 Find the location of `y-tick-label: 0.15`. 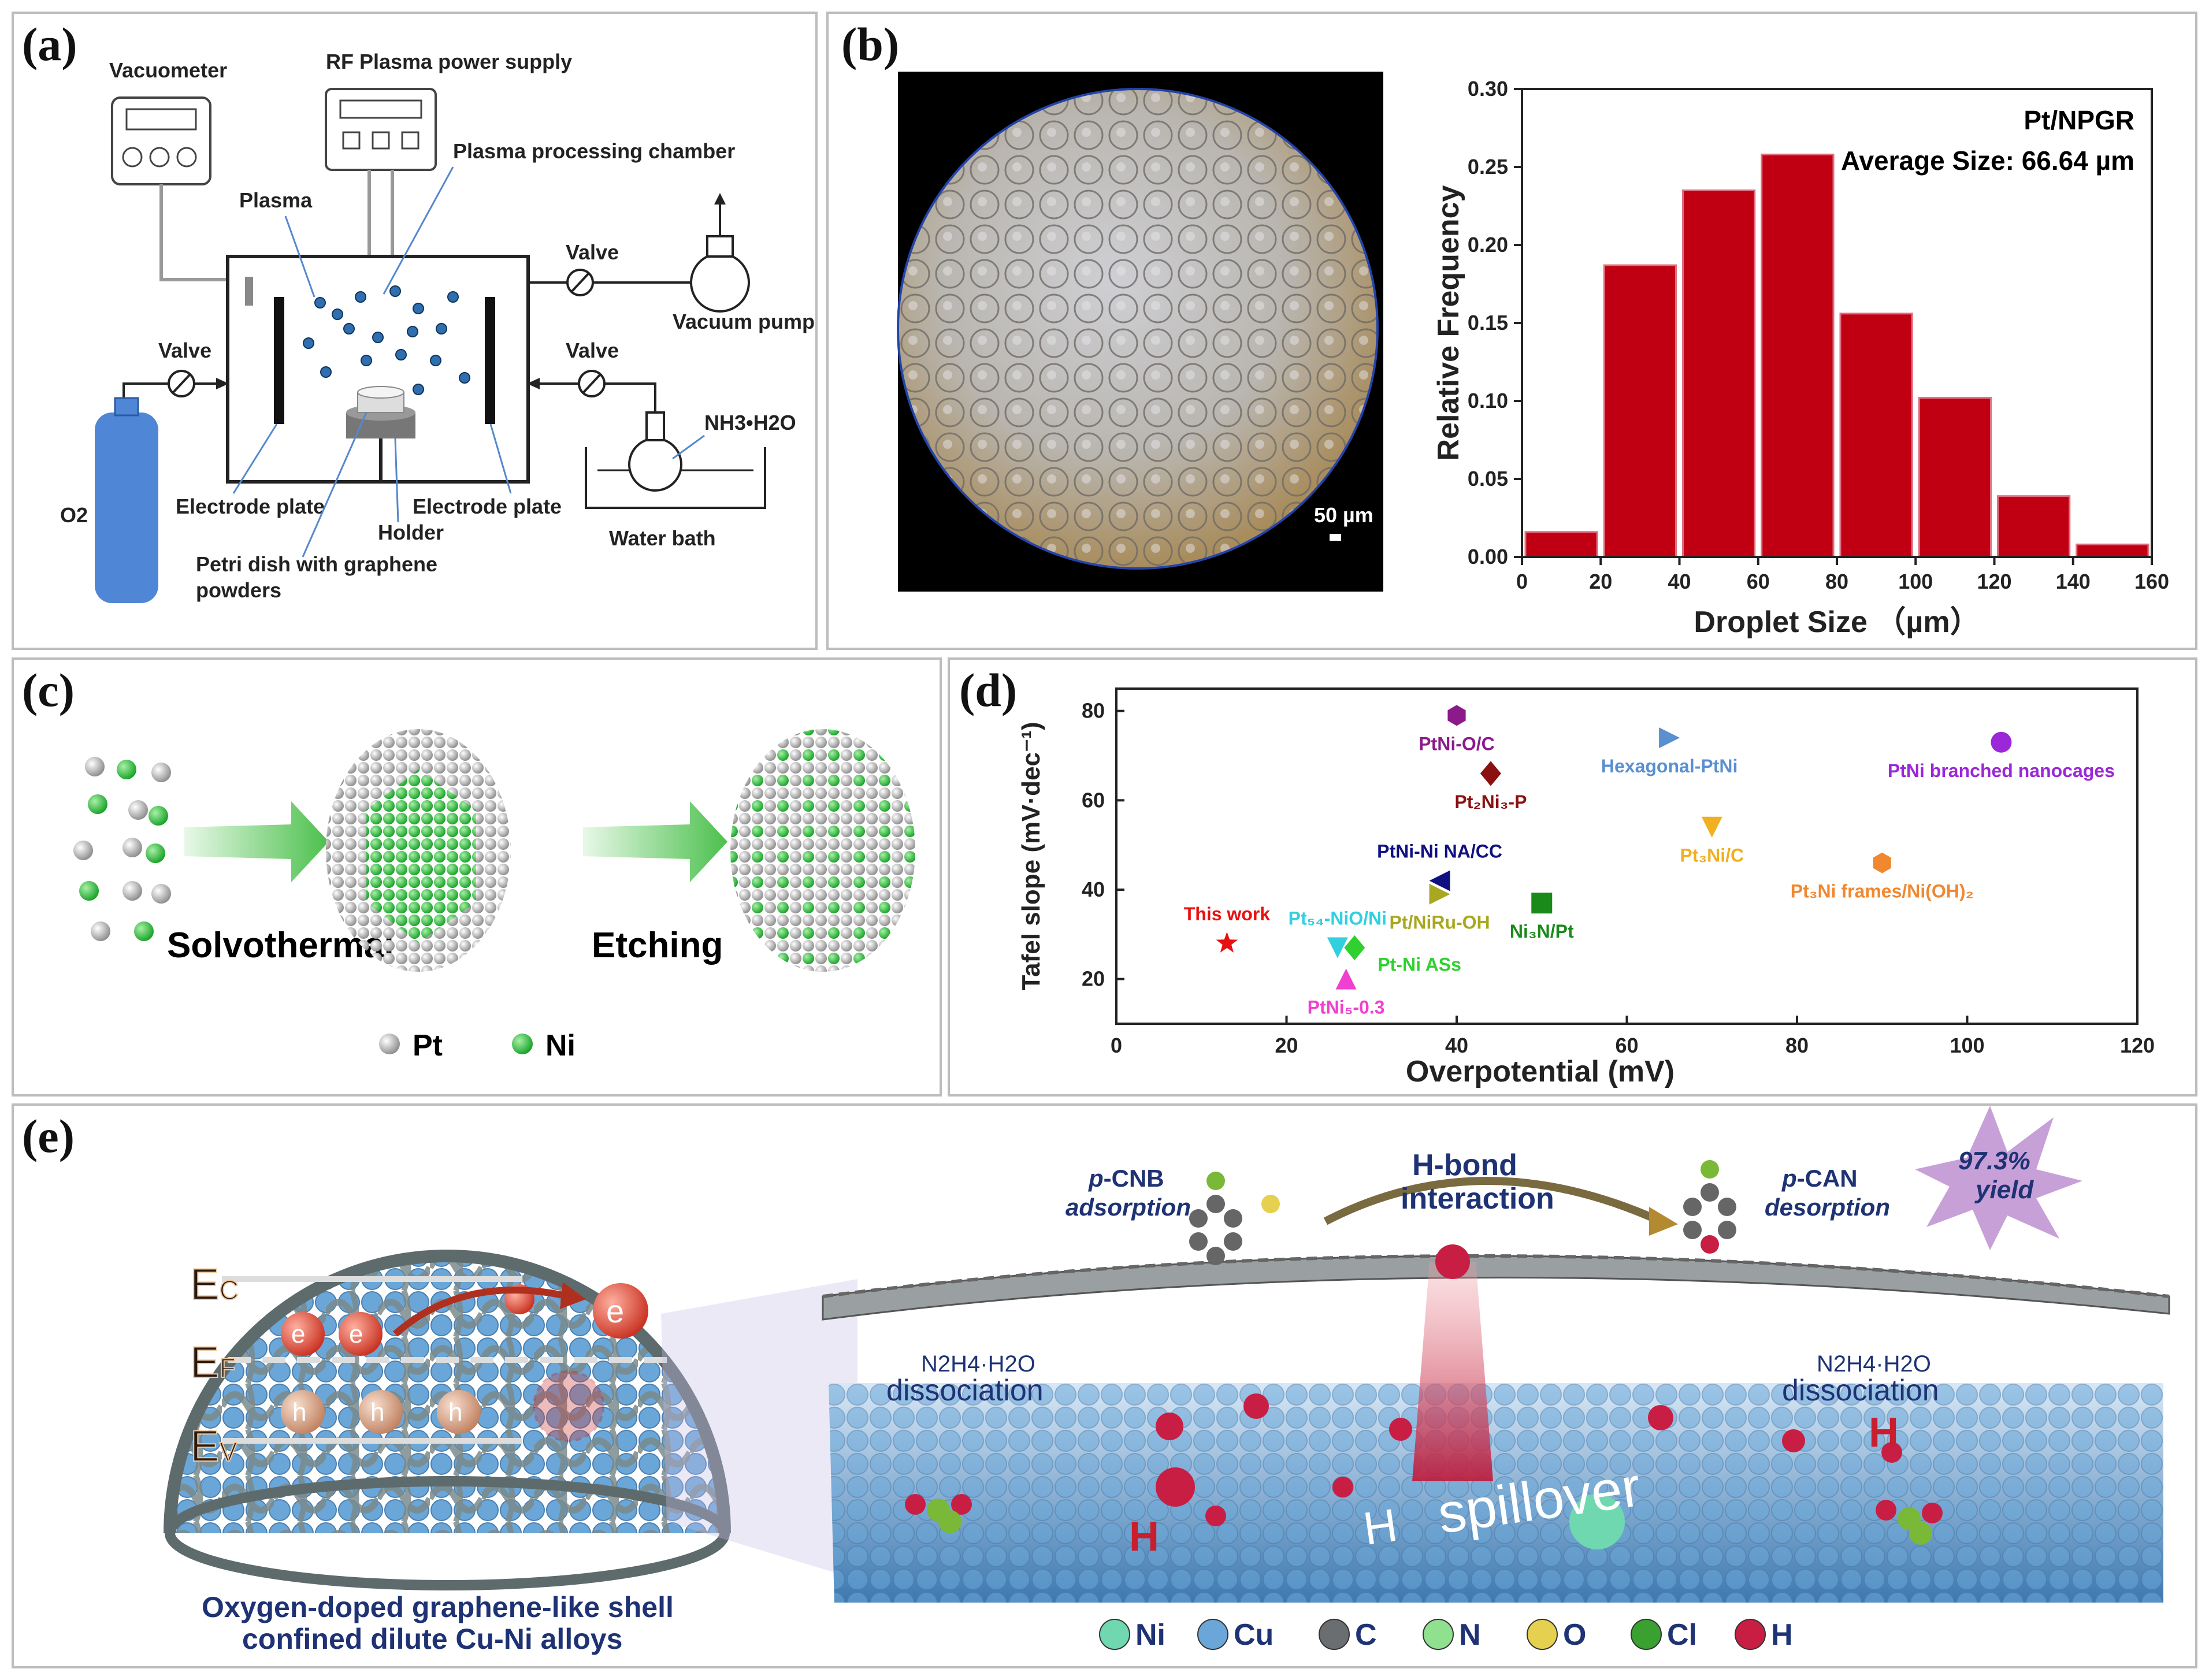

y-tick-label: 0.15 is located at coordinates (1488, 323).